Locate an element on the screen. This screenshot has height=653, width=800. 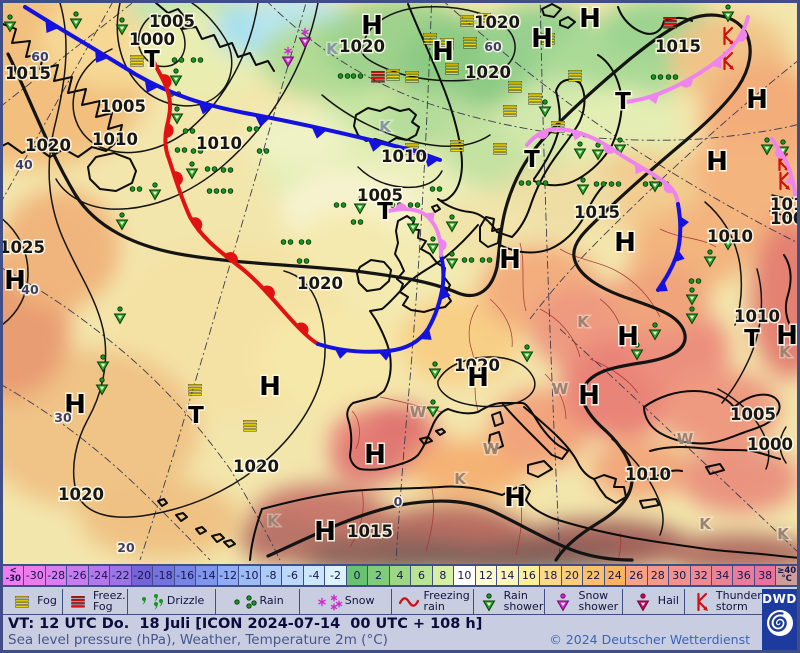
temp-scale-cell: 38 is located at coordinates (765, 575).